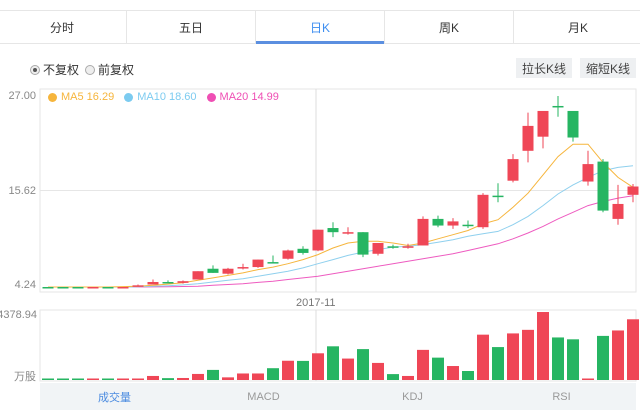  What do you see at coordinates (22, 191) in the screenshot?
I see `price-axis-mid: 15.62` at bounding box center [22, 191].